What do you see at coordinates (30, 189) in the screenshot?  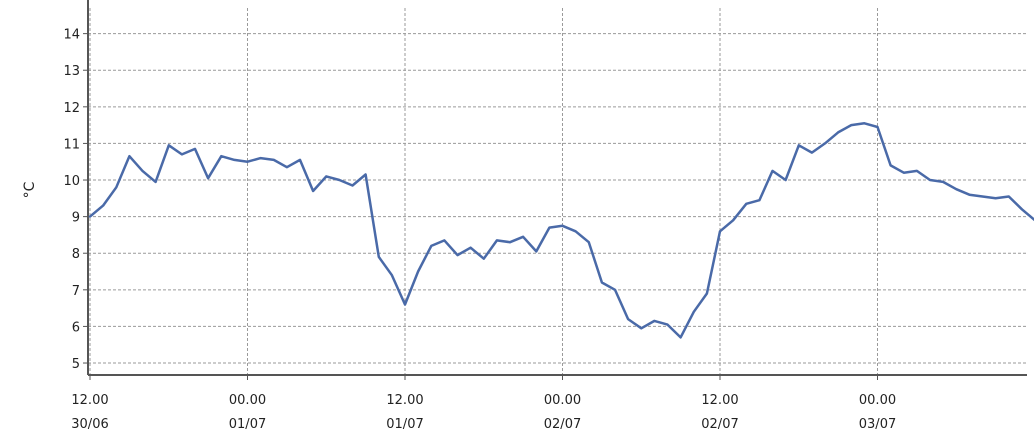 I see `y-axis-title: °C` at bounding box center [30, 189].